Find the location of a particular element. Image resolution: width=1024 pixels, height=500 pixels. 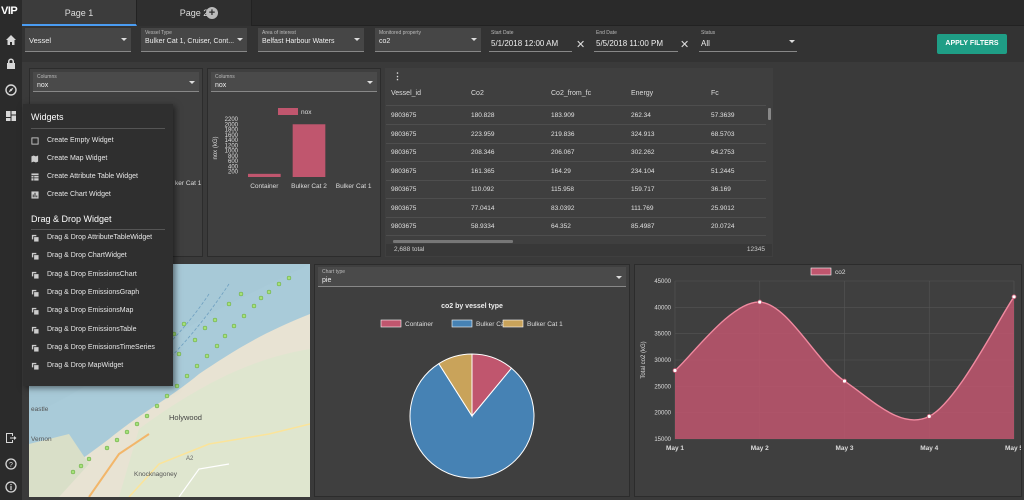

start-date-field: Start Date 5/1/2018 12:00 AM is located at coordinates (530, 40).